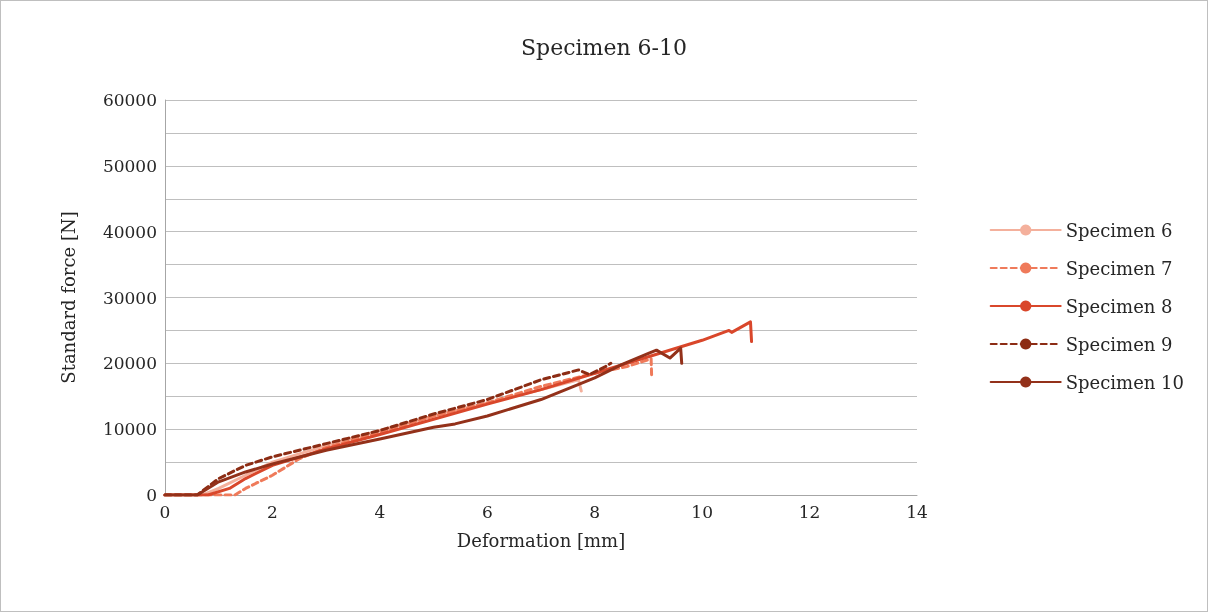 This screenshot has width=1208, height=612. Describe the element at coordinates (129, 429) in the screenshot. I see `y-tick-label: 10000` at that location.